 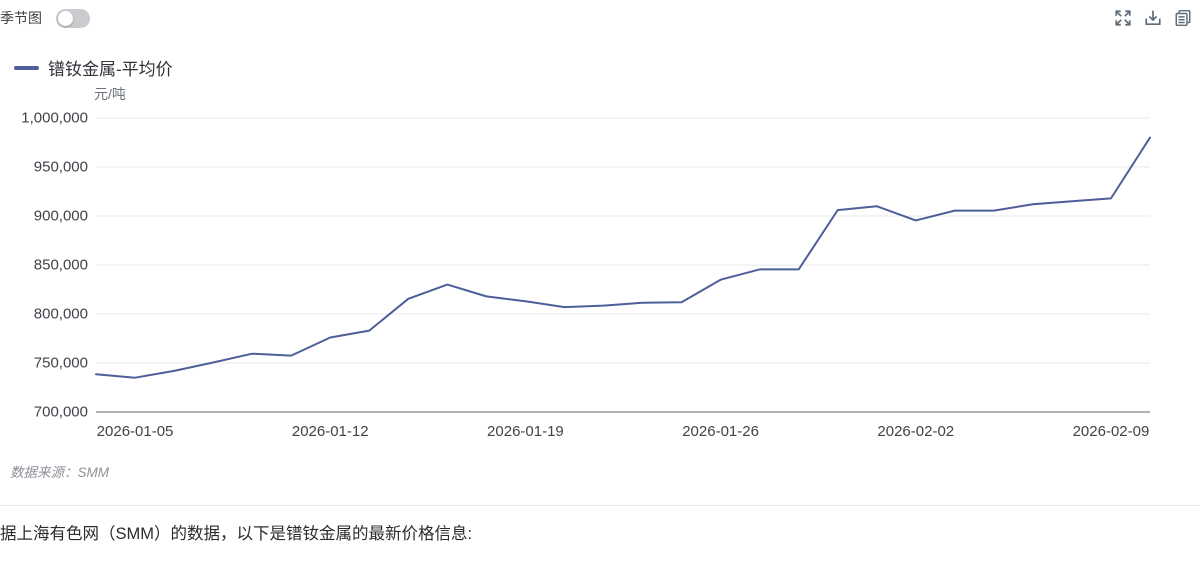 I want to click on y-axis-tick-label: 850,000, so click(x=60, y=265).